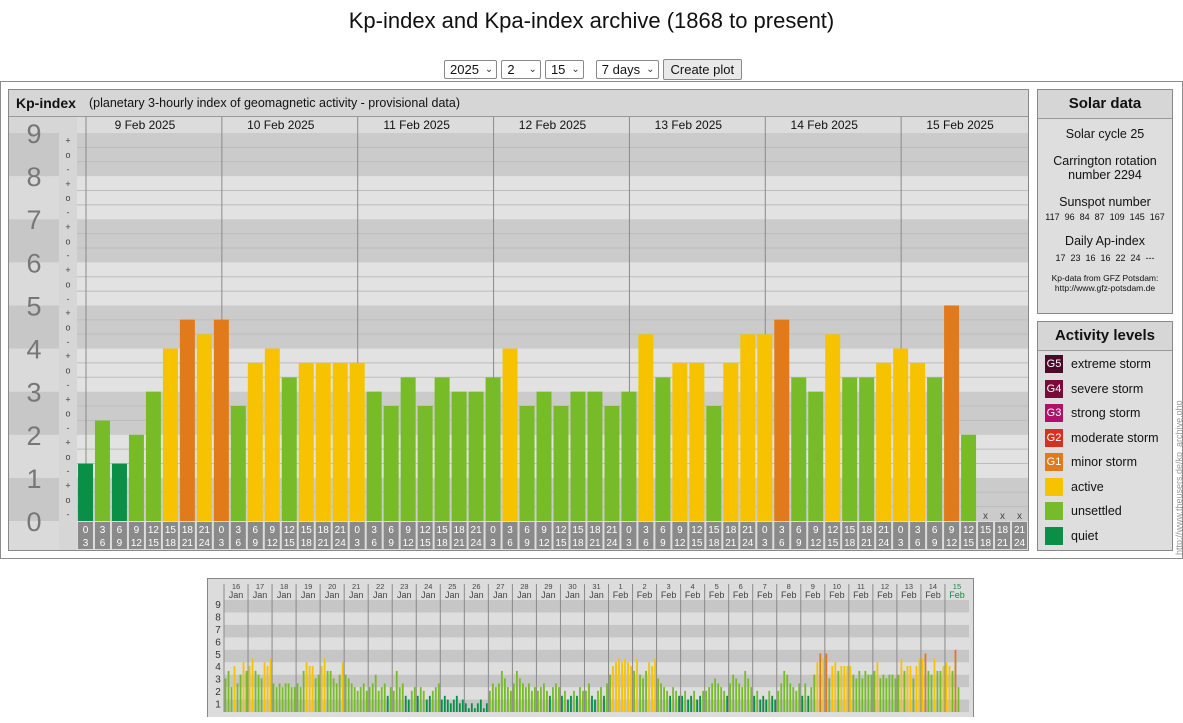  What do you see at coordinates (1178, 477) in the screenshot?
I see `side-url: http://www.theusers.de/kp_archive.php` at bounding box center [1178, 477].